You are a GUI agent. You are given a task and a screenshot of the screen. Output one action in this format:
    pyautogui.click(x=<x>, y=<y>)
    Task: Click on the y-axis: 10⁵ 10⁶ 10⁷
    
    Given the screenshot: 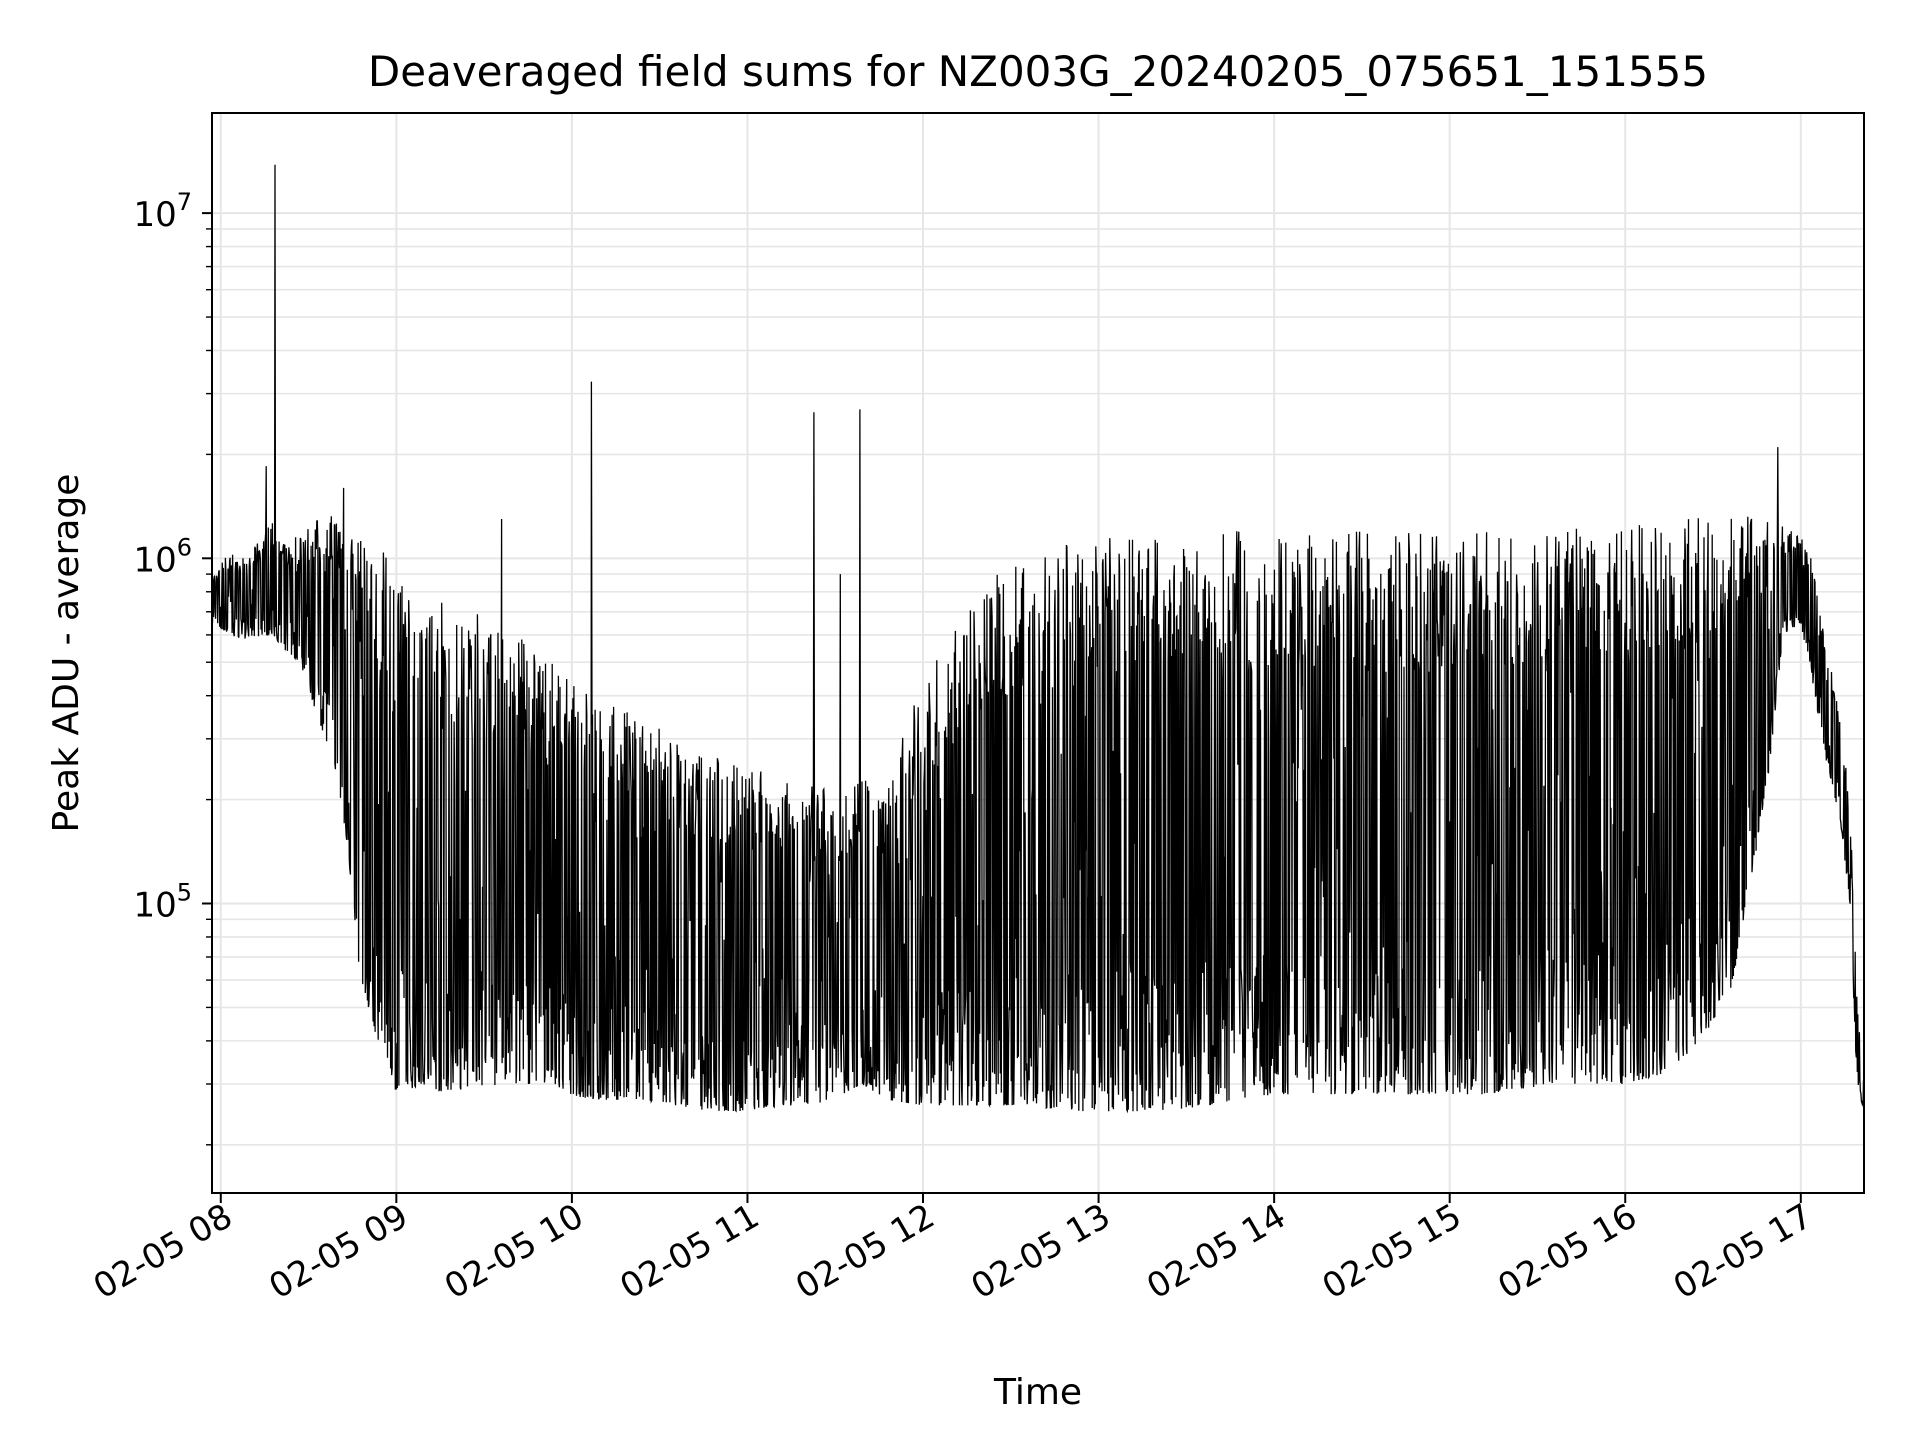 What is the action you would take?
    pyautogui.click(x=172, y=667)
    